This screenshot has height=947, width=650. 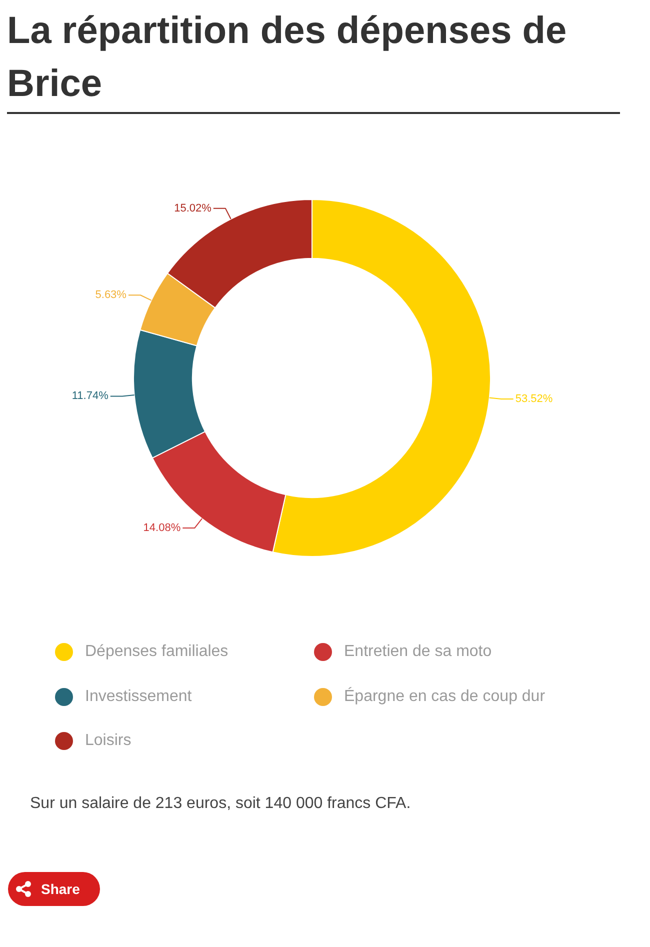 I want to click on legend-label: Épargne en cas de coup dur, so click(x=445, y=697).